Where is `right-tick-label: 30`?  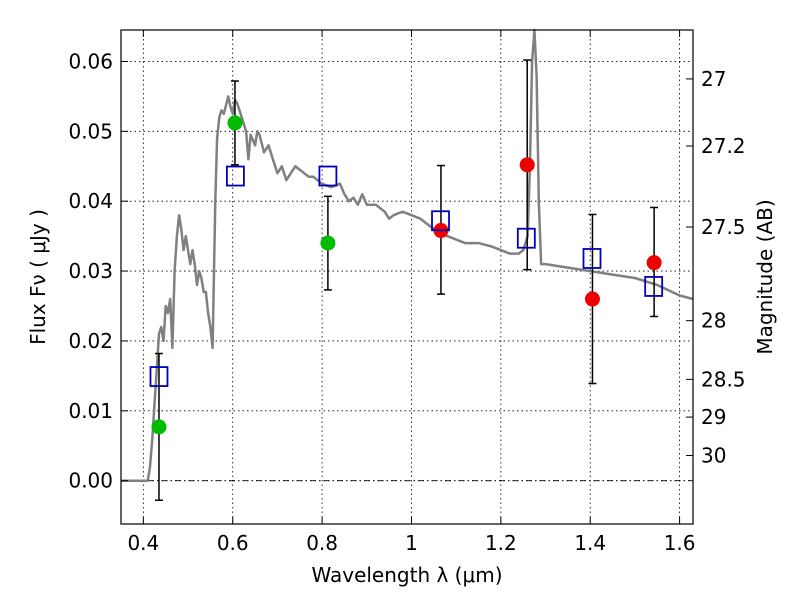 right-tick-label: 30 is located at coordinates (713, 456).